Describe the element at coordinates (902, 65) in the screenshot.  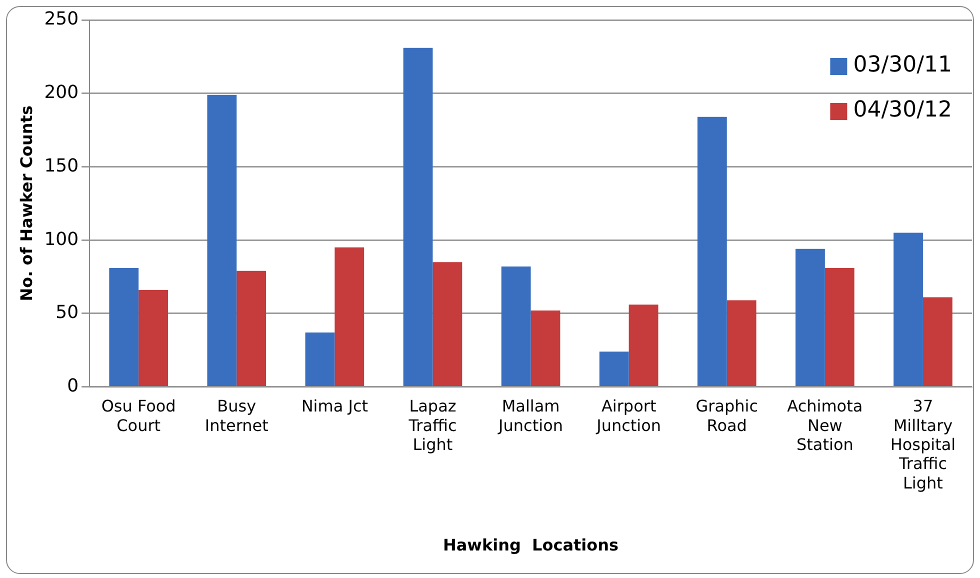
I see `legend-label: 03/30/11` at that location.